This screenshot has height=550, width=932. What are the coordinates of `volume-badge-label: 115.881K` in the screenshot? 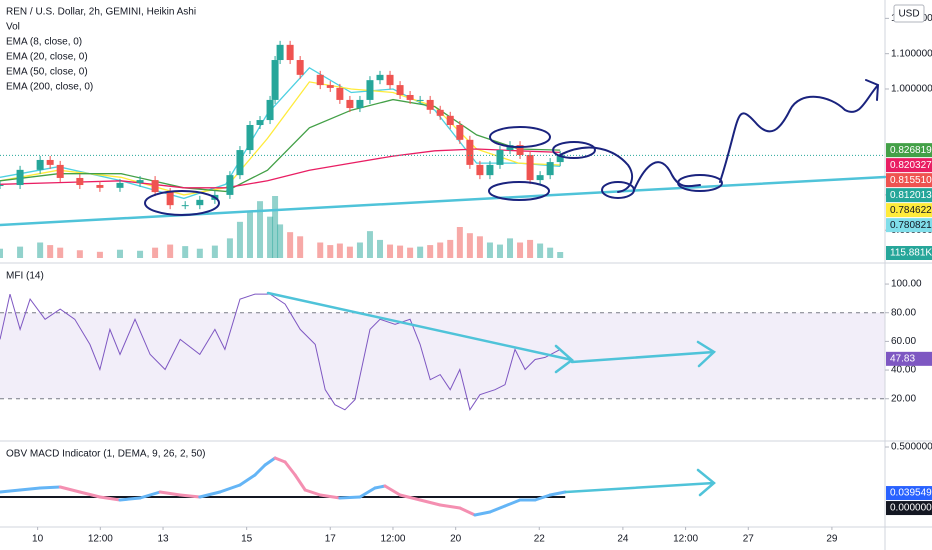 It's located at (911, 253).